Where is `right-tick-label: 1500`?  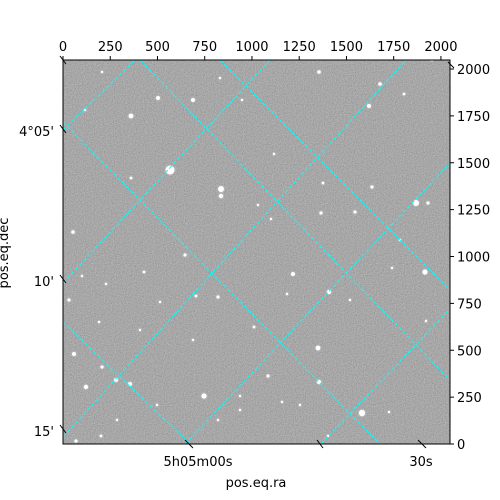
right-tick-label: 1500 is located at coordinates (473, 164).